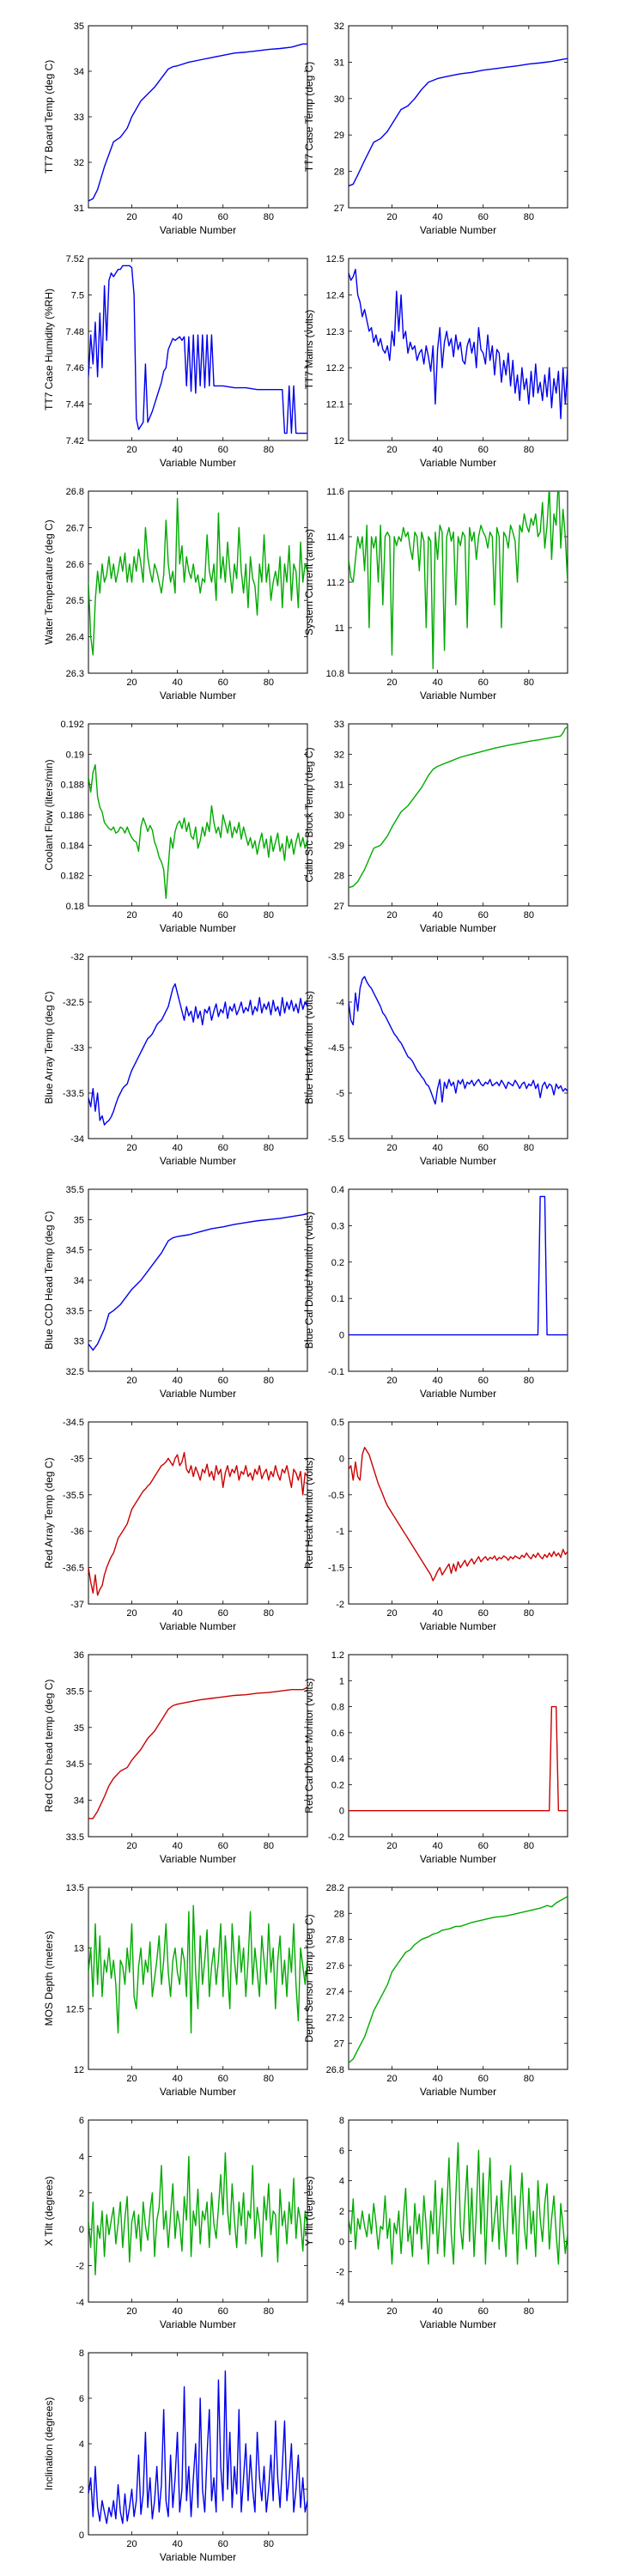  I want to click on y-tick-label: 29, so click(339, 136).